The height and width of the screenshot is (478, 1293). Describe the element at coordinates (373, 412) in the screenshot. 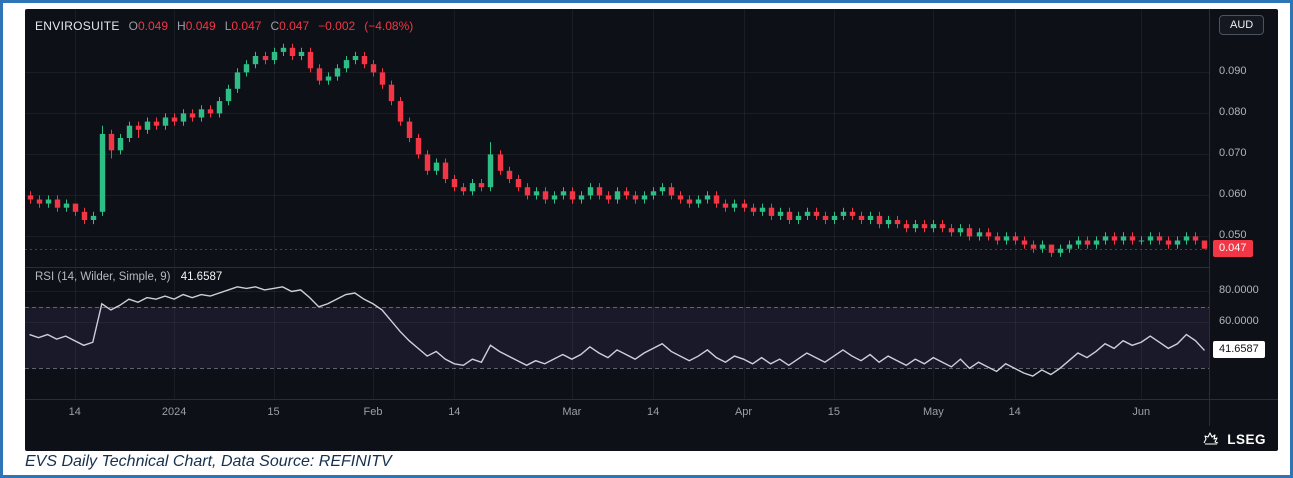

I see `time-axis-label: Feb` at that location.